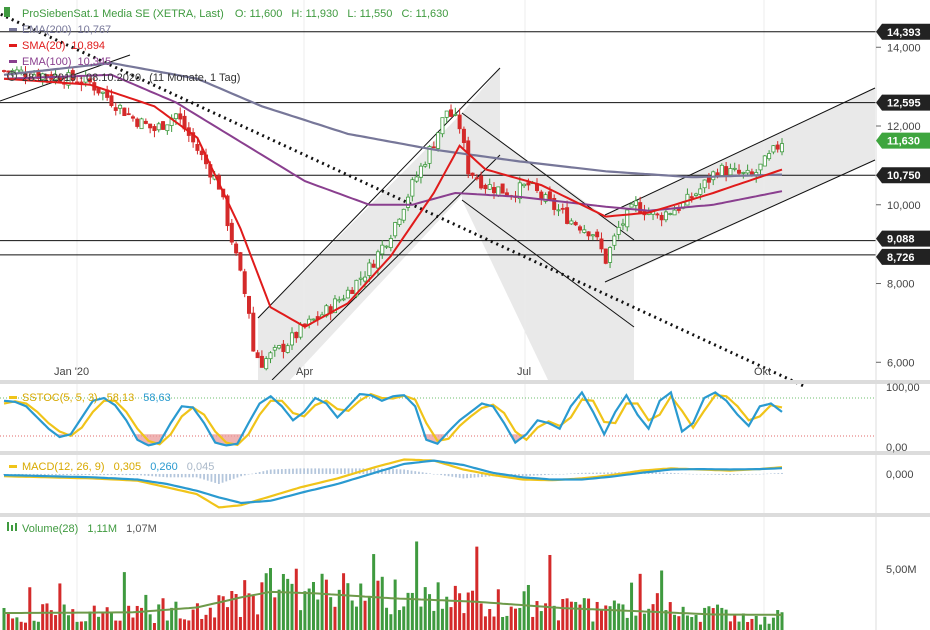 The height and width of the screenshot is (630, 930). I want to click on macd-legend: MACD(12, 26, 9) 0,305 0,260 0,045, so click(118, 467).